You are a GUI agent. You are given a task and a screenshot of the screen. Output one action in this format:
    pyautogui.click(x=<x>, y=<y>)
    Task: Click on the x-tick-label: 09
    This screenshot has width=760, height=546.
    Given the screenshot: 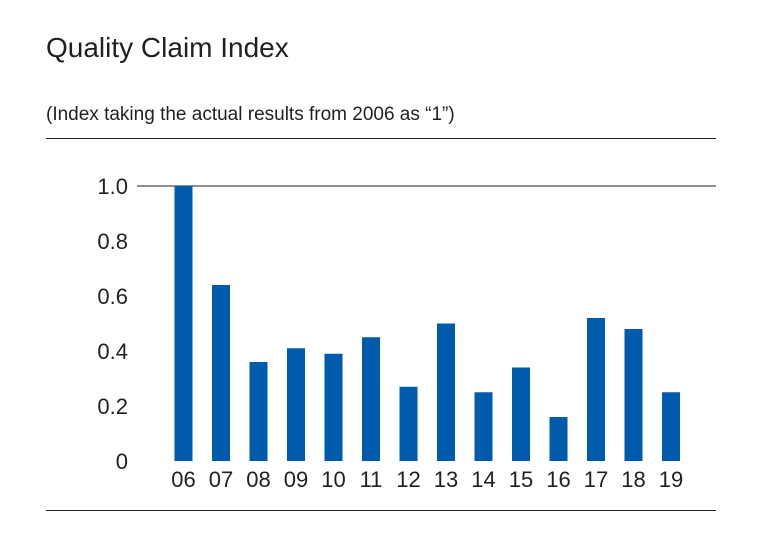 What is the action you would take?
    pyautogui.click(x=296, y=479)
    